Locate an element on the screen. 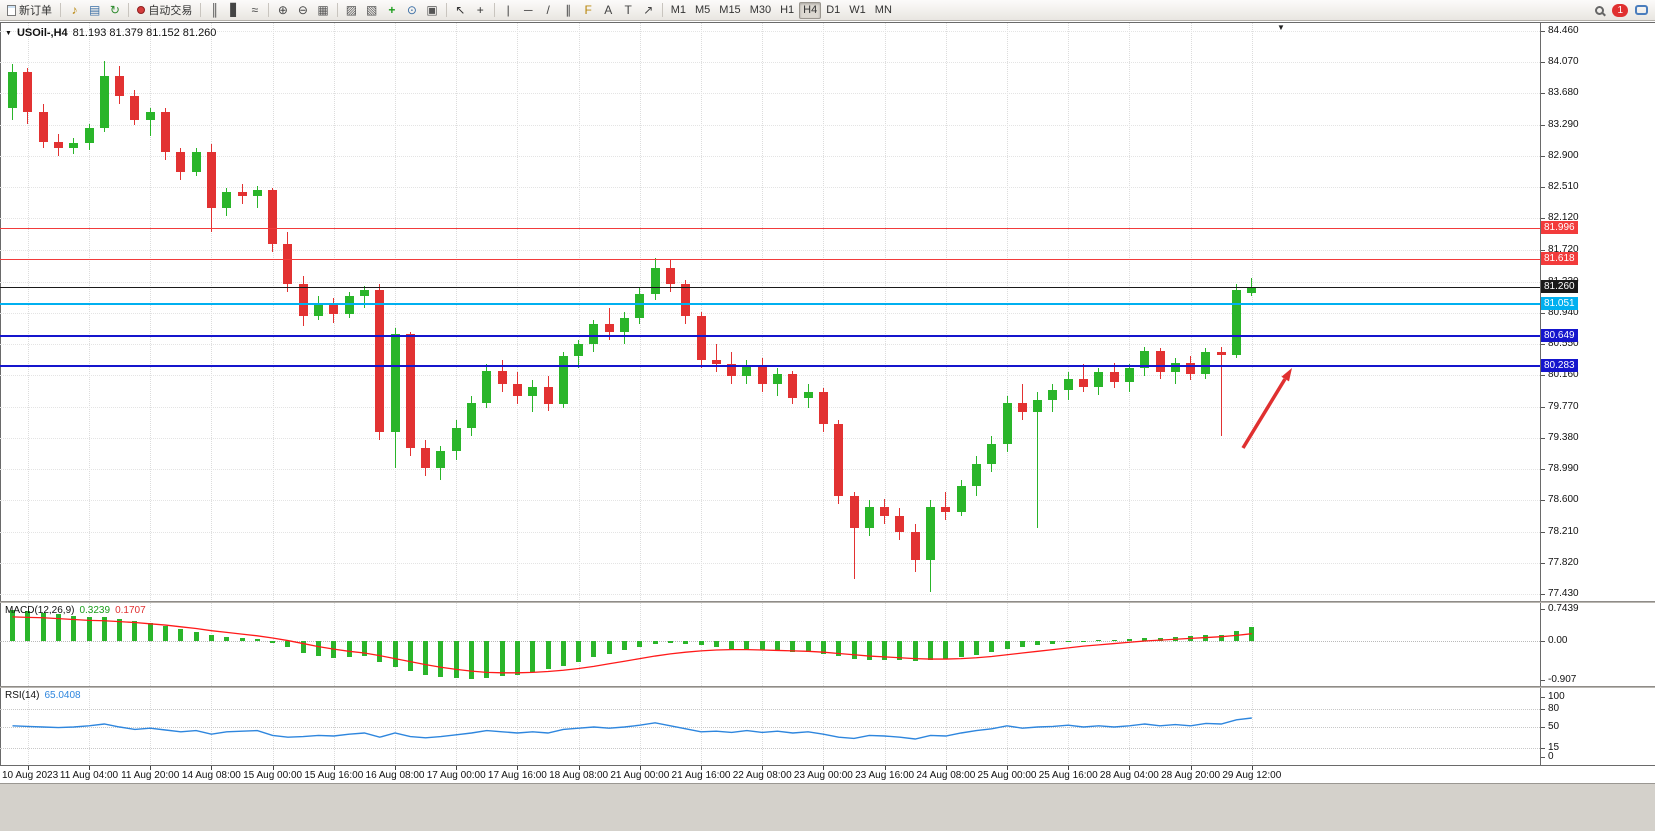 The width and height of the screenshot is (1655, 831). macd-main-value: 0.3239 is located at coordinates (95, 610).